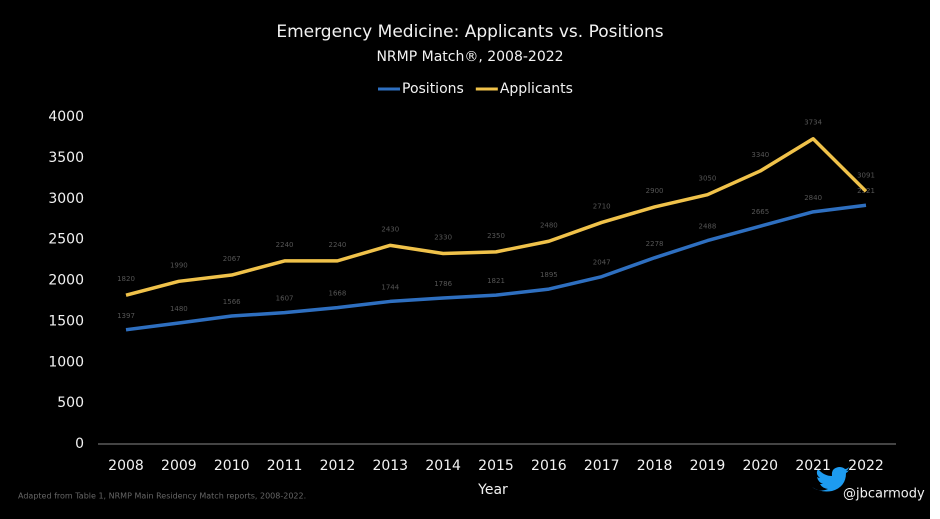 The image size is (940, 519). What do you see at coordinates (390, 466) in the screenshot?
I see `x-tick-label: 2013` at bounding box center [390, 466].